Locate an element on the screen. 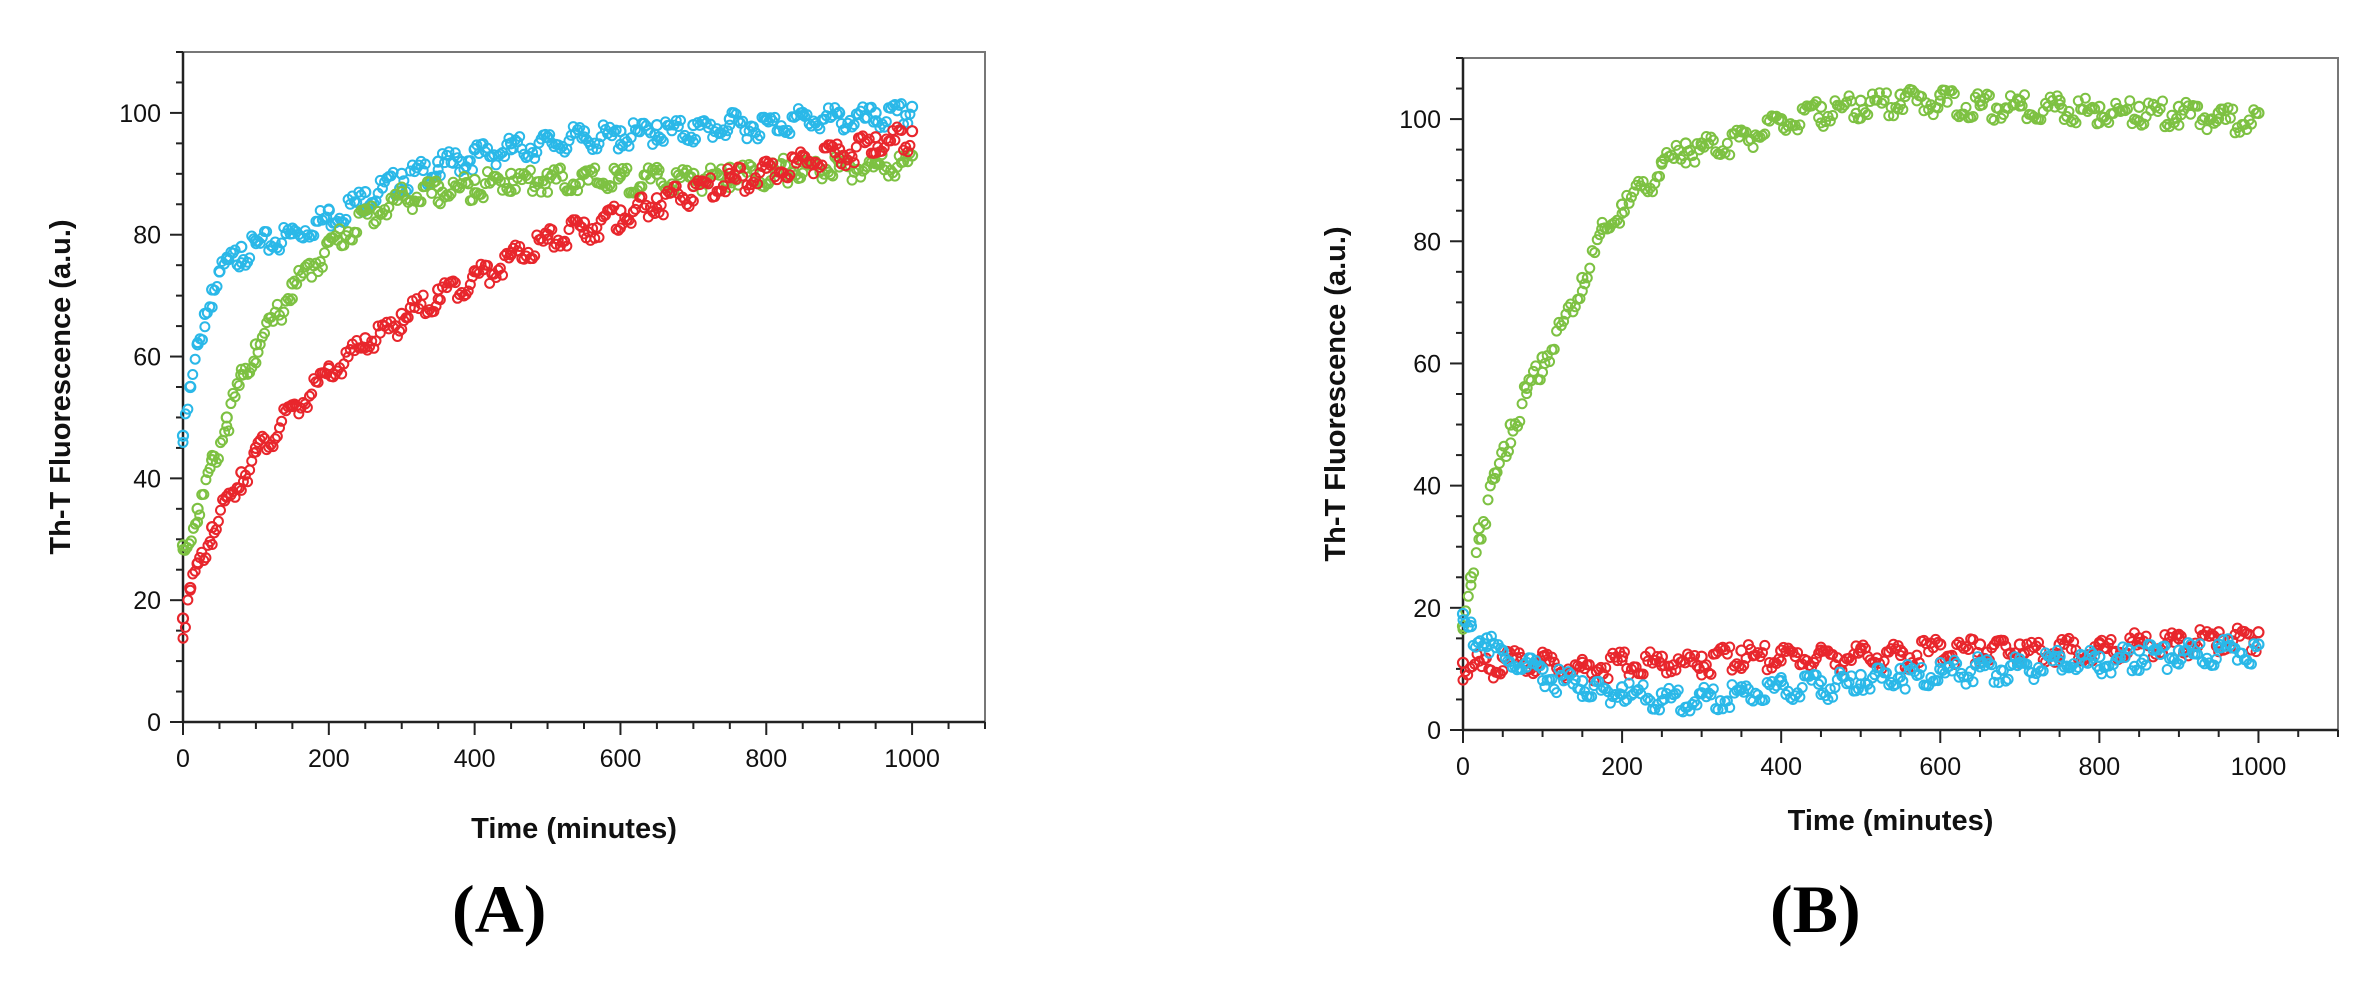  y-tick-label: 0 is located at coordinates (154, 723).